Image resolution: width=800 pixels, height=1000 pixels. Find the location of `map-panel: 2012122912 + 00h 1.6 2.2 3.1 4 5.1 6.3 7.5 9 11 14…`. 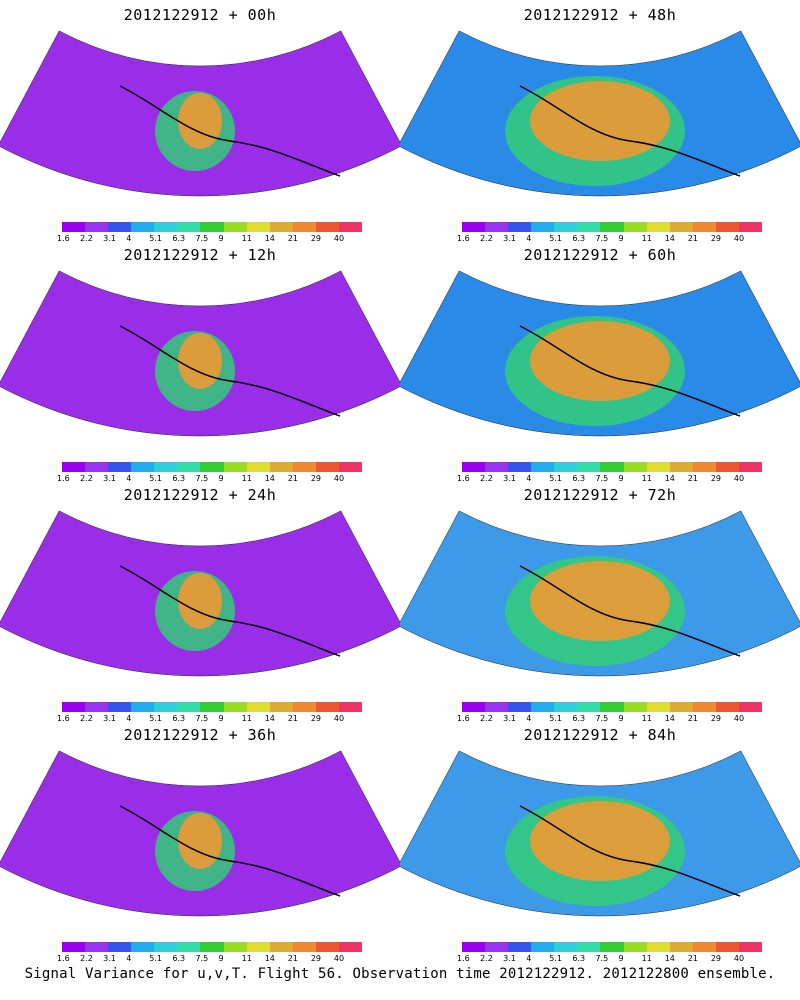

map-panel: 2012122912 + 00h 1.6 2.2 3.1 4 5.1 6.3 7.5 9 11 14… is located at coordinates (200, 121).